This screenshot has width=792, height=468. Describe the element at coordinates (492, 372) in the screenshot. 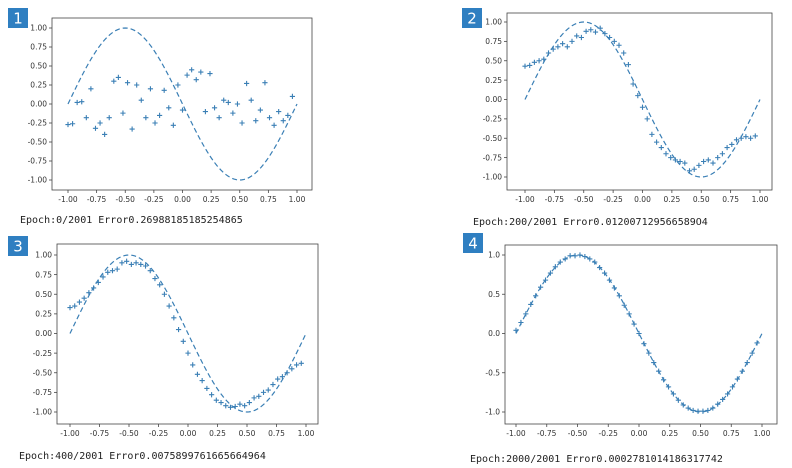

I see `y-tick-label: -0.5` at that location.